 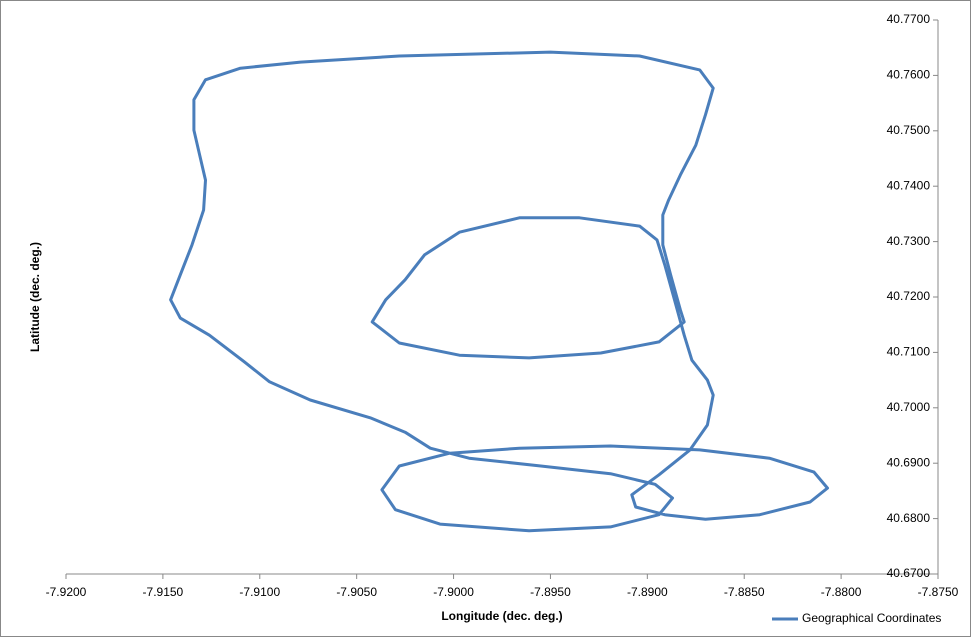 What do you see at coordinates (453, 592) in the screenshot?
I see `x-tick-label: -7.9000` at bounding box center [453, 592].